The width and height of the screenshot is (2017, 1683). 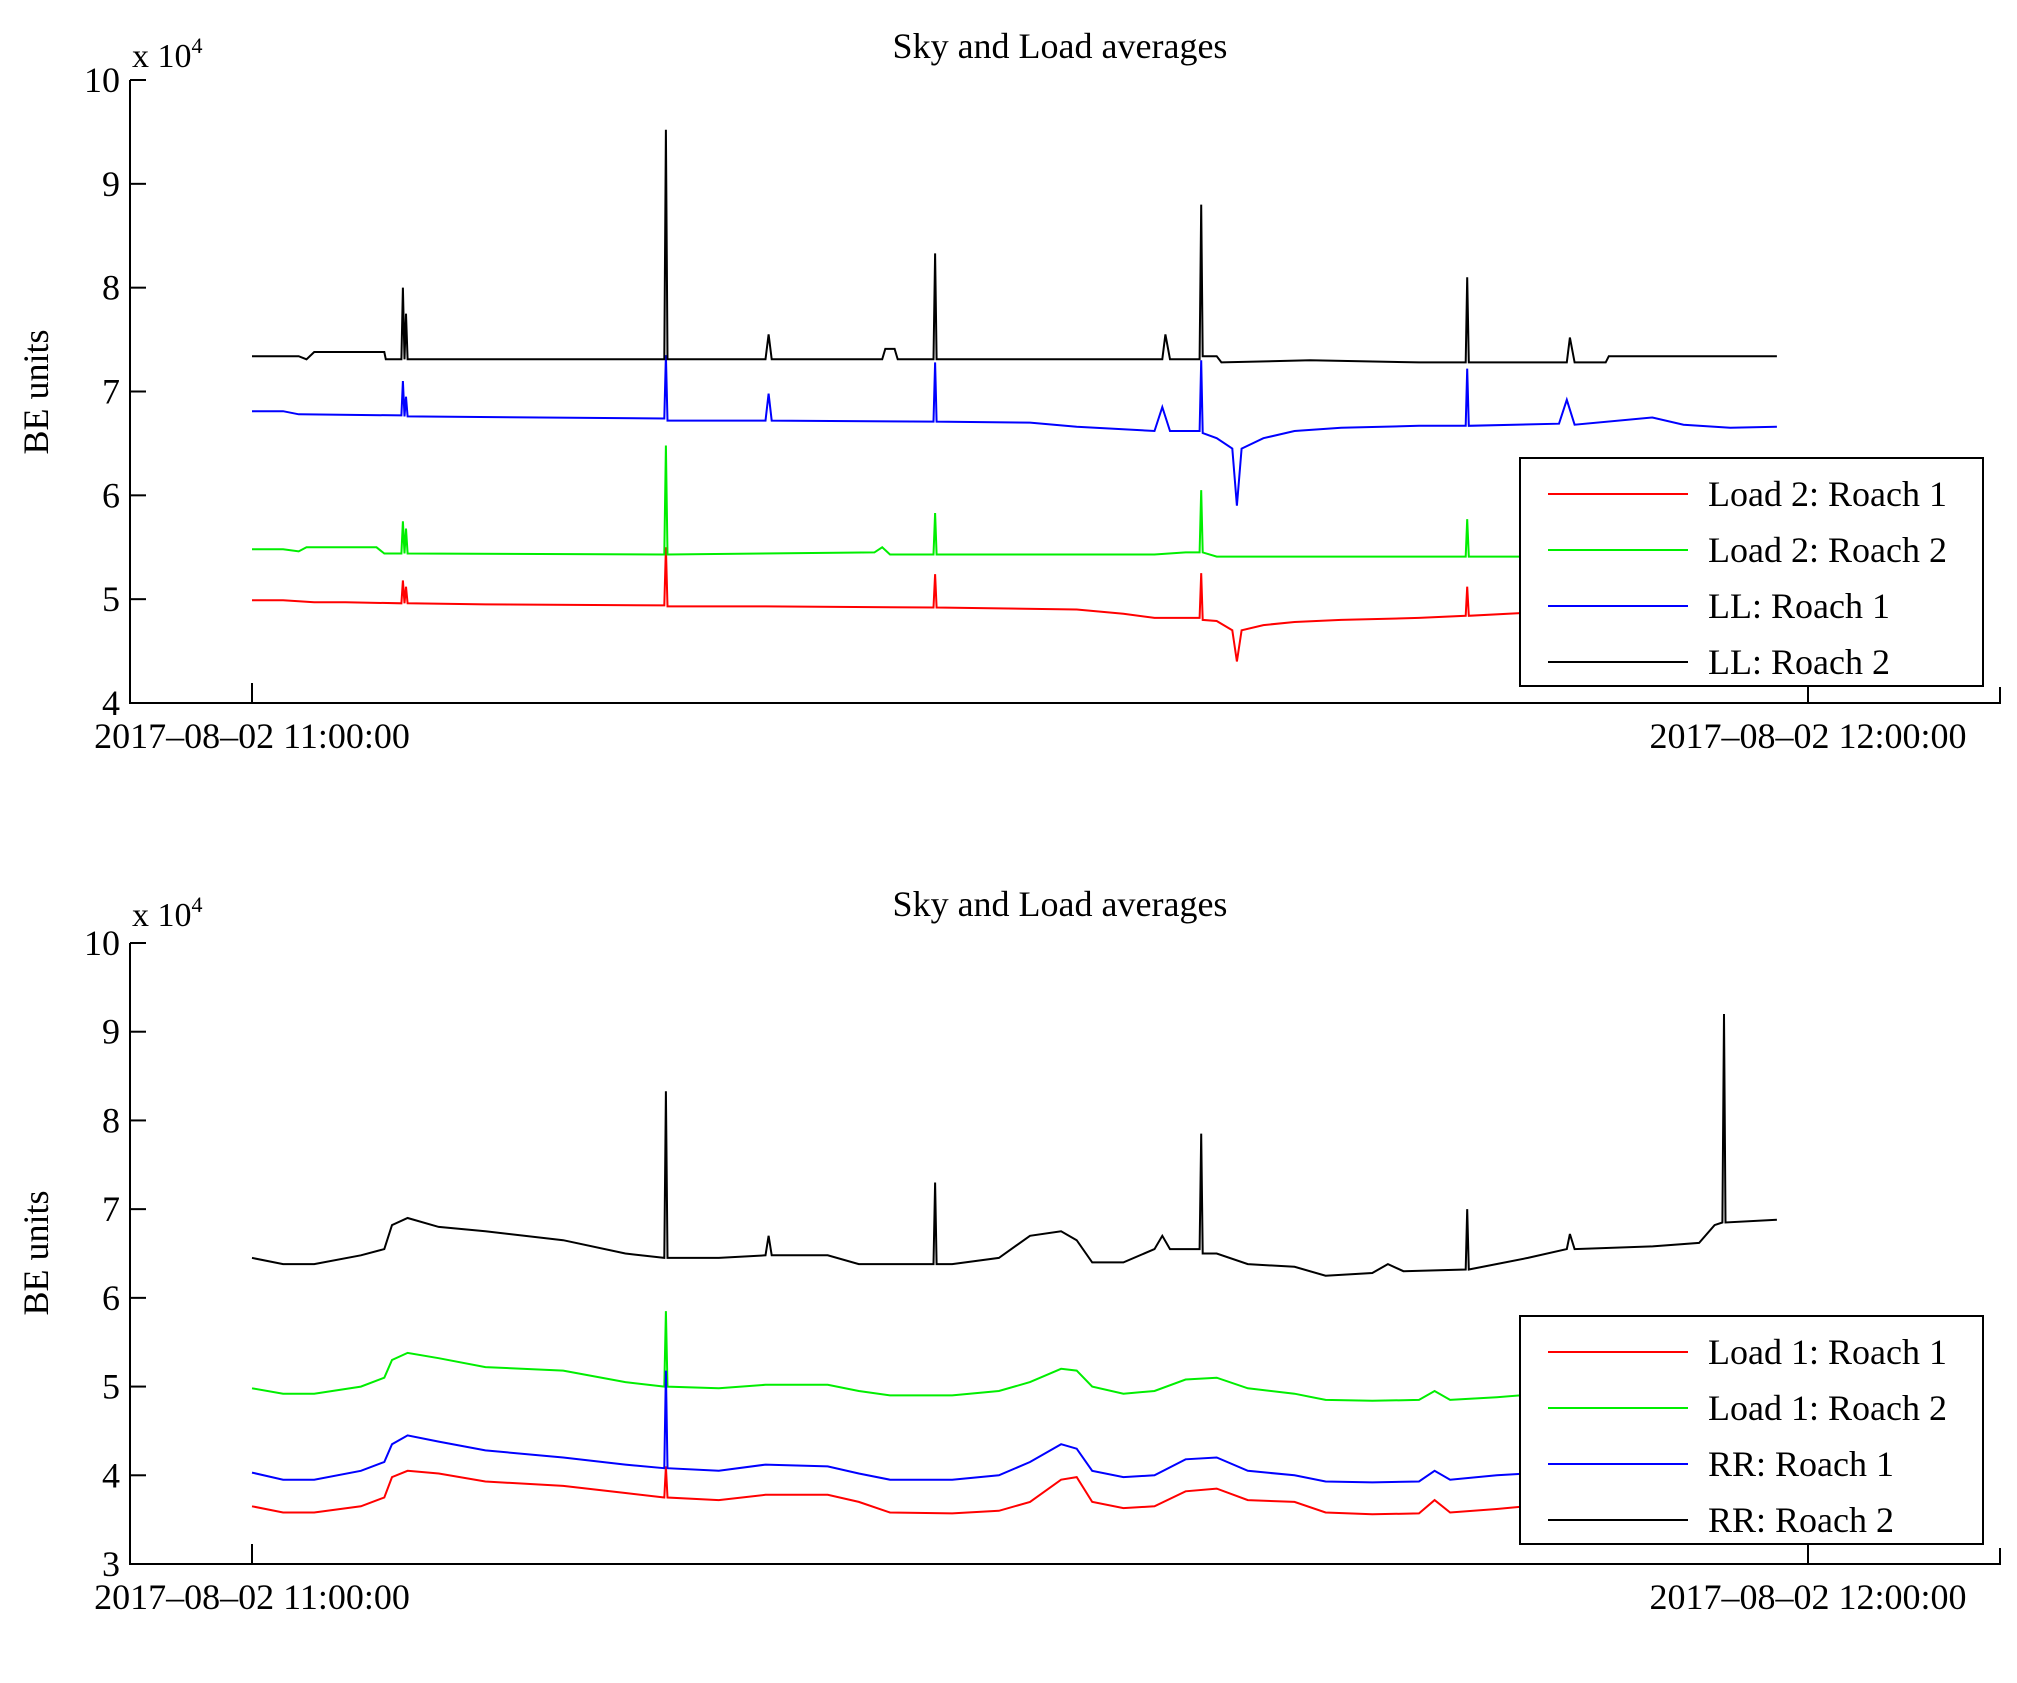 I want to click on legend-label: RR: Roach 2, so click(x=1801, y=1520).